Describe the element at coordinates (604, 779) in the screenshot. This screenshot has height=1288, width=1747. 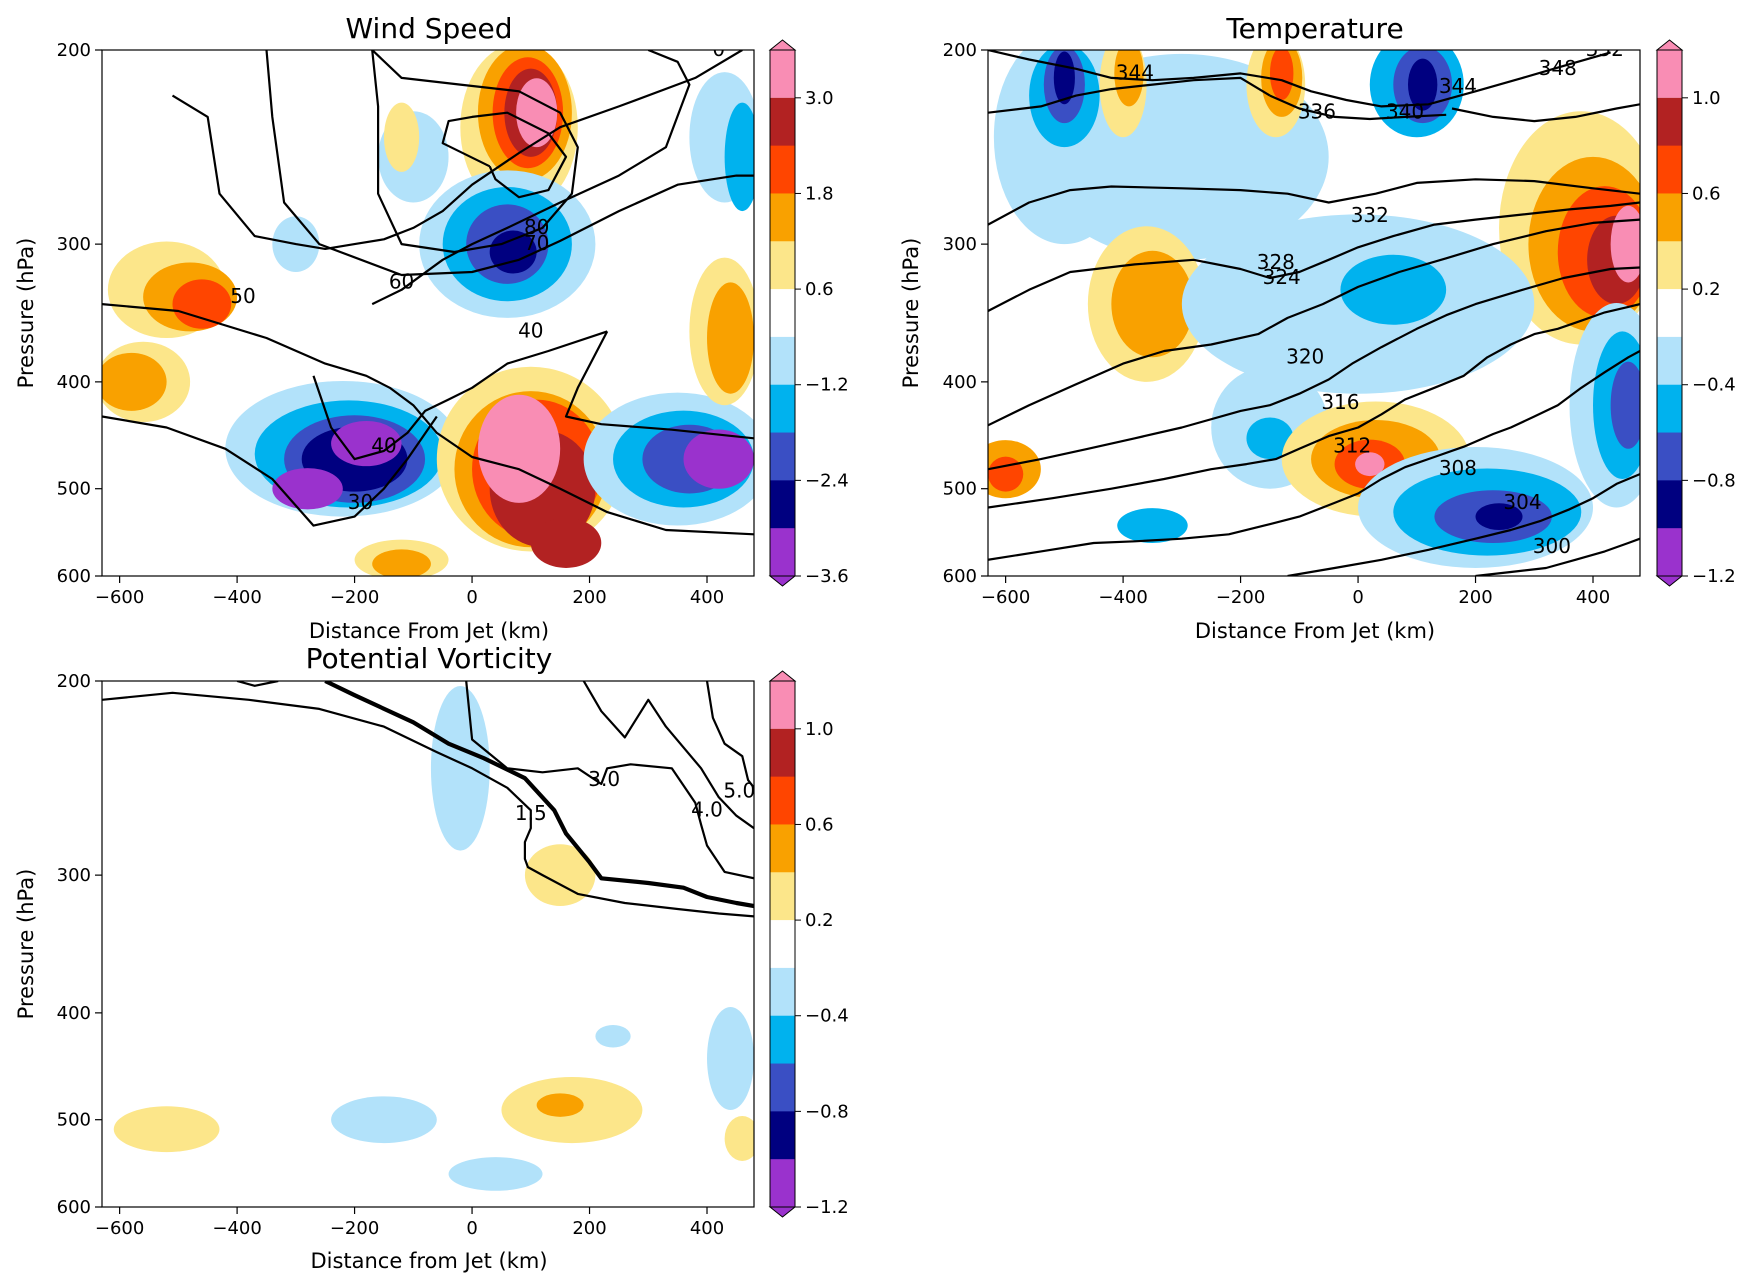
I see `contour-label: 3.0` at that location.